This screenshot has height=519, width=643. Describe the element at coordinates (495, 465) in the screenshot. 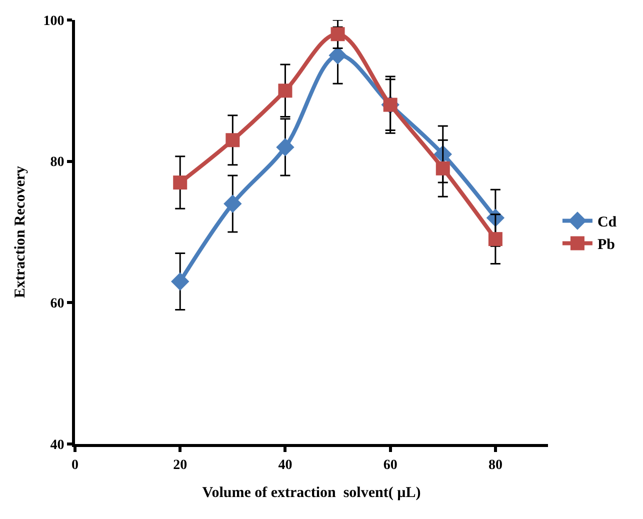

I see `x-tick-label: 80` at that location.